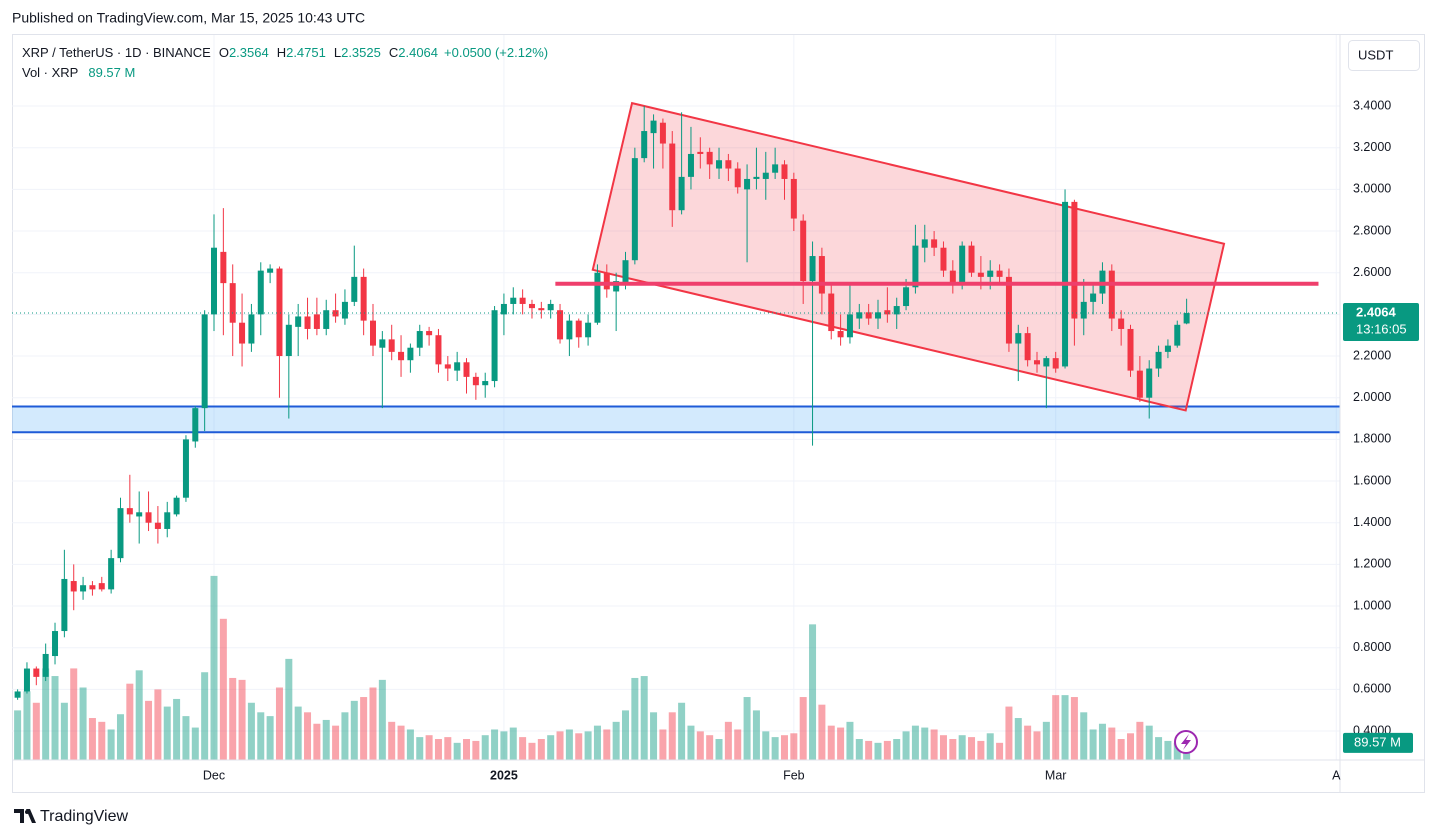 This screenshot has height=837, width=1438. What do you see at coordinates (496, 52) in the screenshot?
I see `change: +0.0500 (+2.12%)` at bounding box center [496, 52].